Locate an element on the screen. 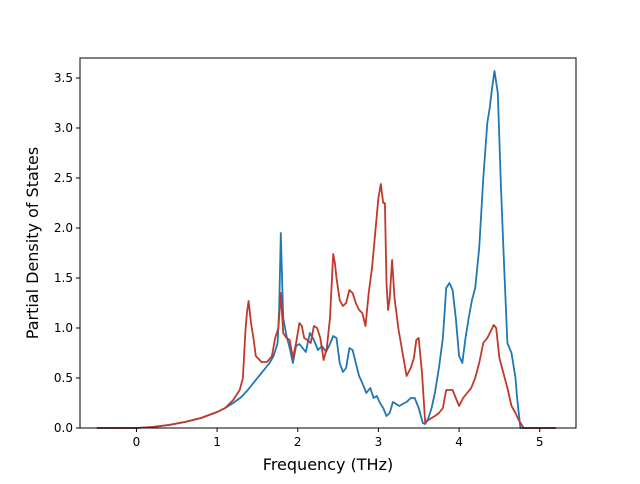 Image resolution: width=640 pixels, height=484 pixels. y-tick-label: 1.5 is located at coordinates (63, 278).